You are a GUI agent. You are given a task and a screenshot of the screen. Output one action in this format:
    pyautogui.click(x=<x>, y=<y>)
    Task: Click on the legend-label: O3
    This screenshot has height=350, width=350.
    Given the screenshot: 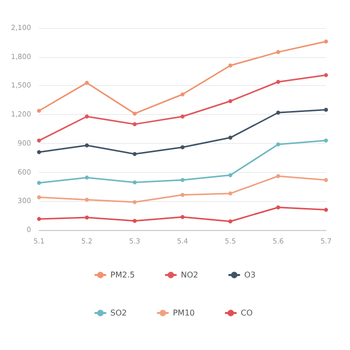 What is the action you would take?
    pyautogui.click(x=250, y=275)
    